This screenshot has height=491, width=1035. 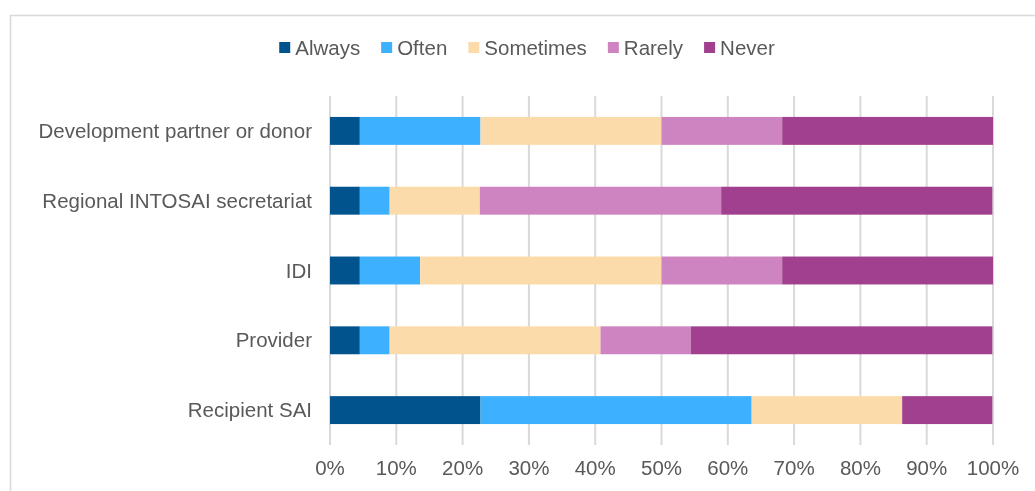 I want to click on legend-label: Sometimes, so click(x=535, y=47).